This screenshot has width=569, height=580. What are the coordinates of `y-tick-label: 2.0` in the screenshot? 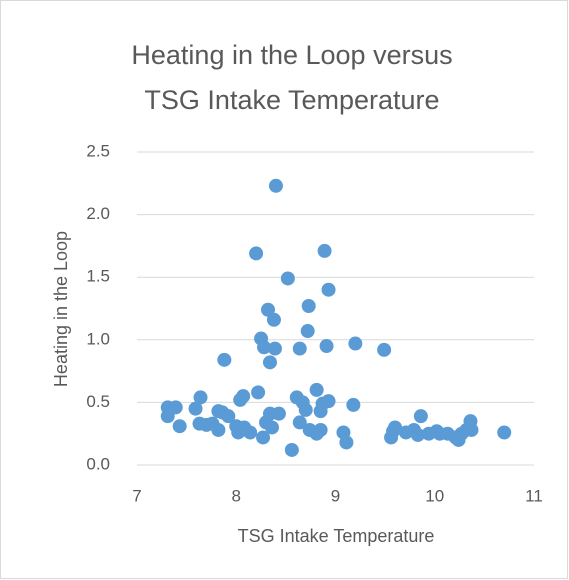 It's located at (98, 213).